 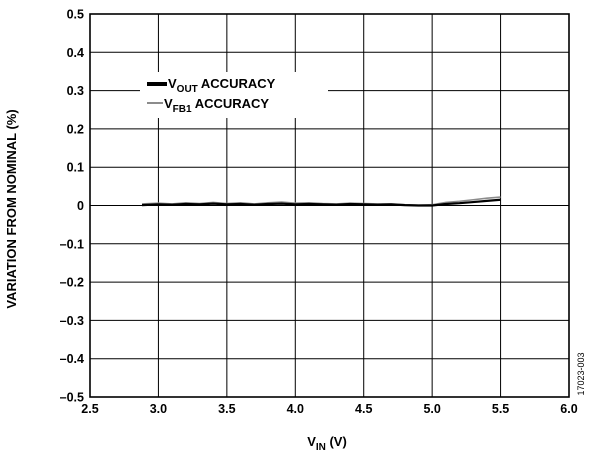 What do you see at coordinates (75, 91) in the screenshot?
I see `y-tick-label: 0.3` at bounding box center [75, 91].